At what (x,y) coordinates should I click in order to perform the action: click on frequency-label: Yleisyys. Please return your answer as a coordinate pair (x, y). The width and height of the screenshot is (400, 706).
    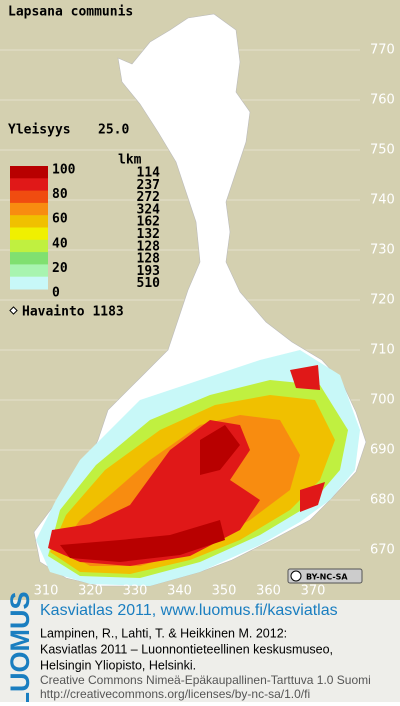
    Looking at the image, I should click on (39, 130).